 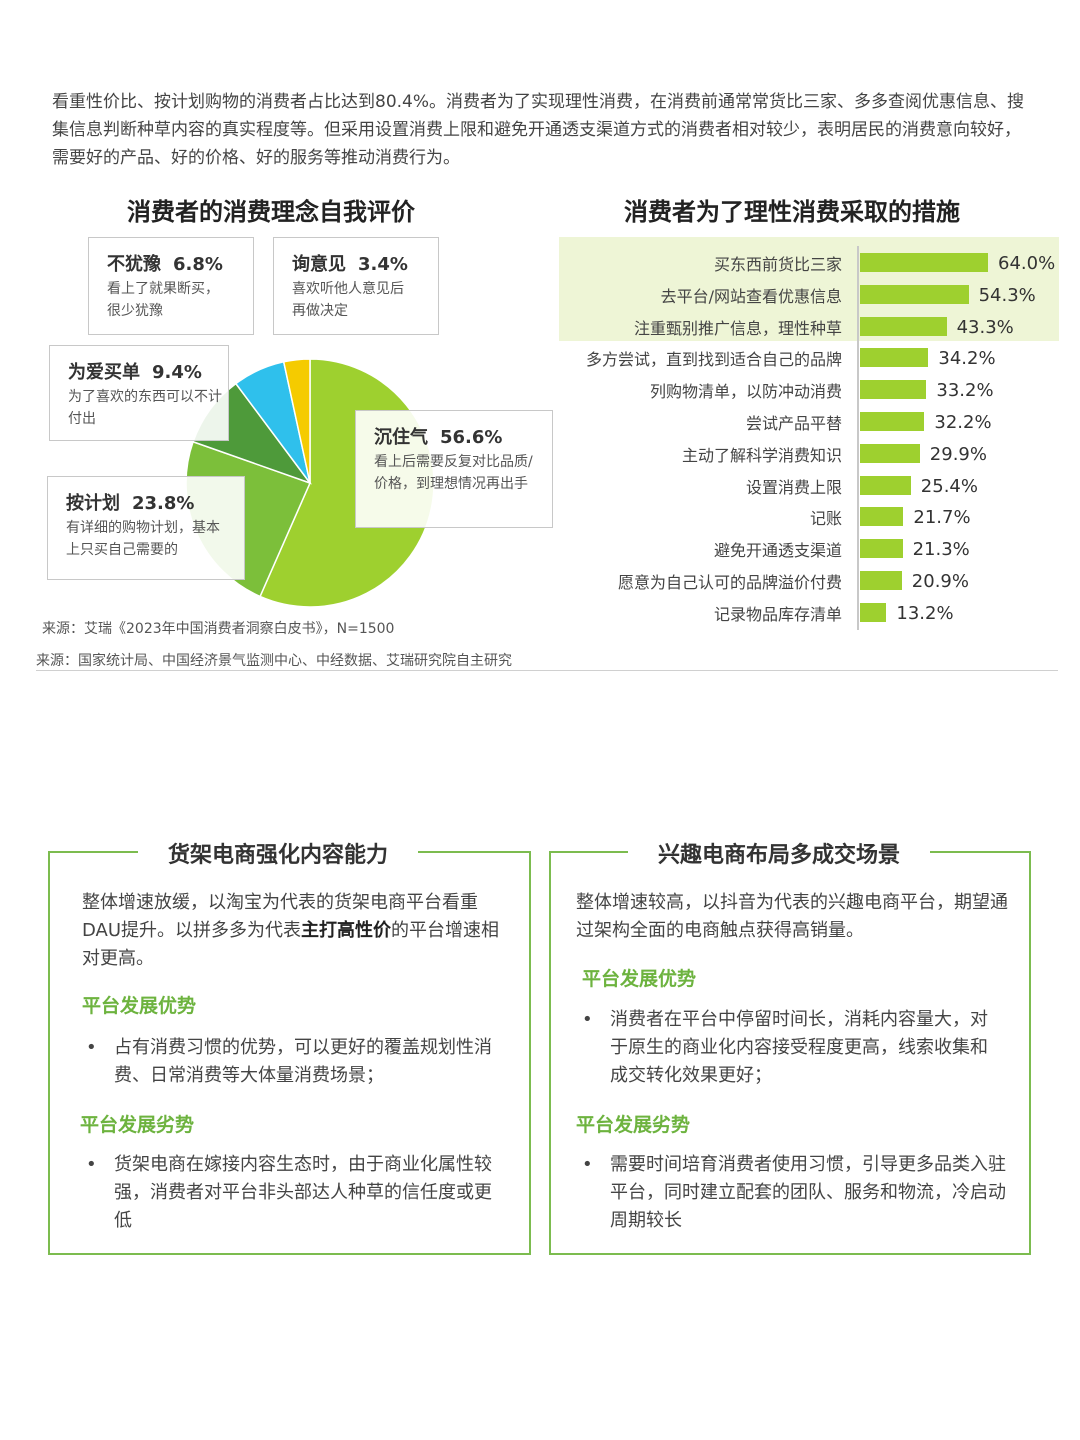 What do you see at coordinates (146, 528) in the screenshot?
I see `callout-anjihua: 按计划 23.8% 有详细的购物计划，基本上只买自己需要的` at bounding box center [146, 528].